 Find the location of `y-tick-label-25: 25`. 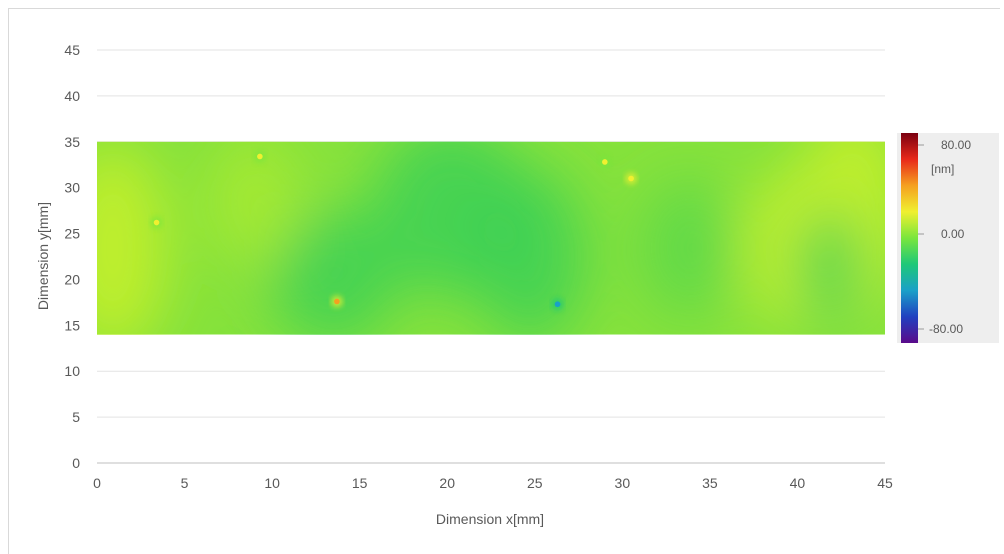

y-tick-label-25: 25 is located at coordinates (72, 234).